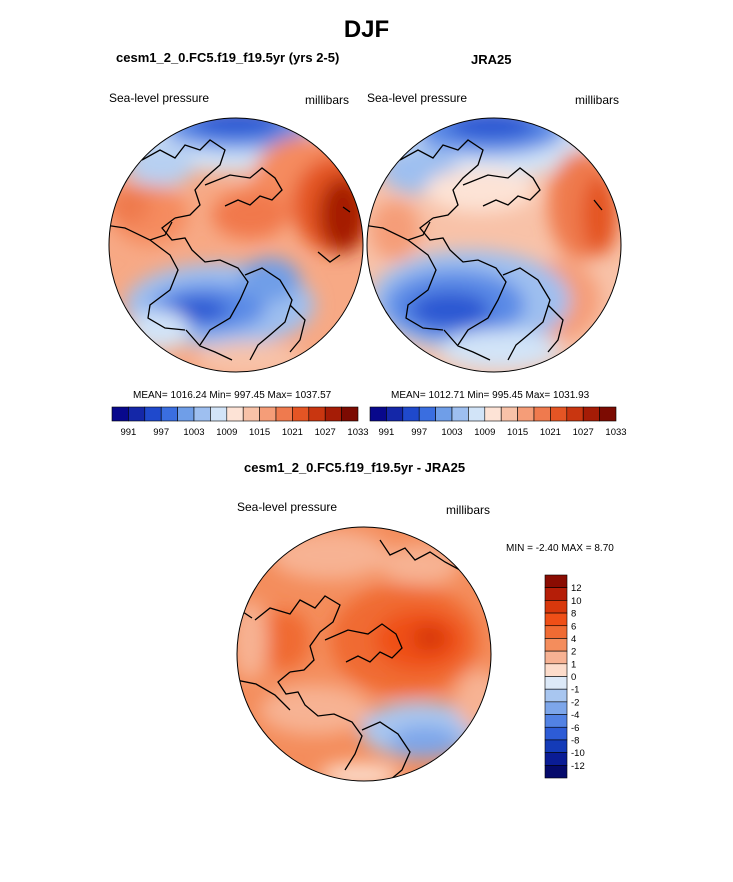 Image resolution: width=733 pixels, height=882 pixels. I want to click on obs-stats: MEAN= 1012.71 Min= 995.45 Max= 1031.93, so click(490, 395).